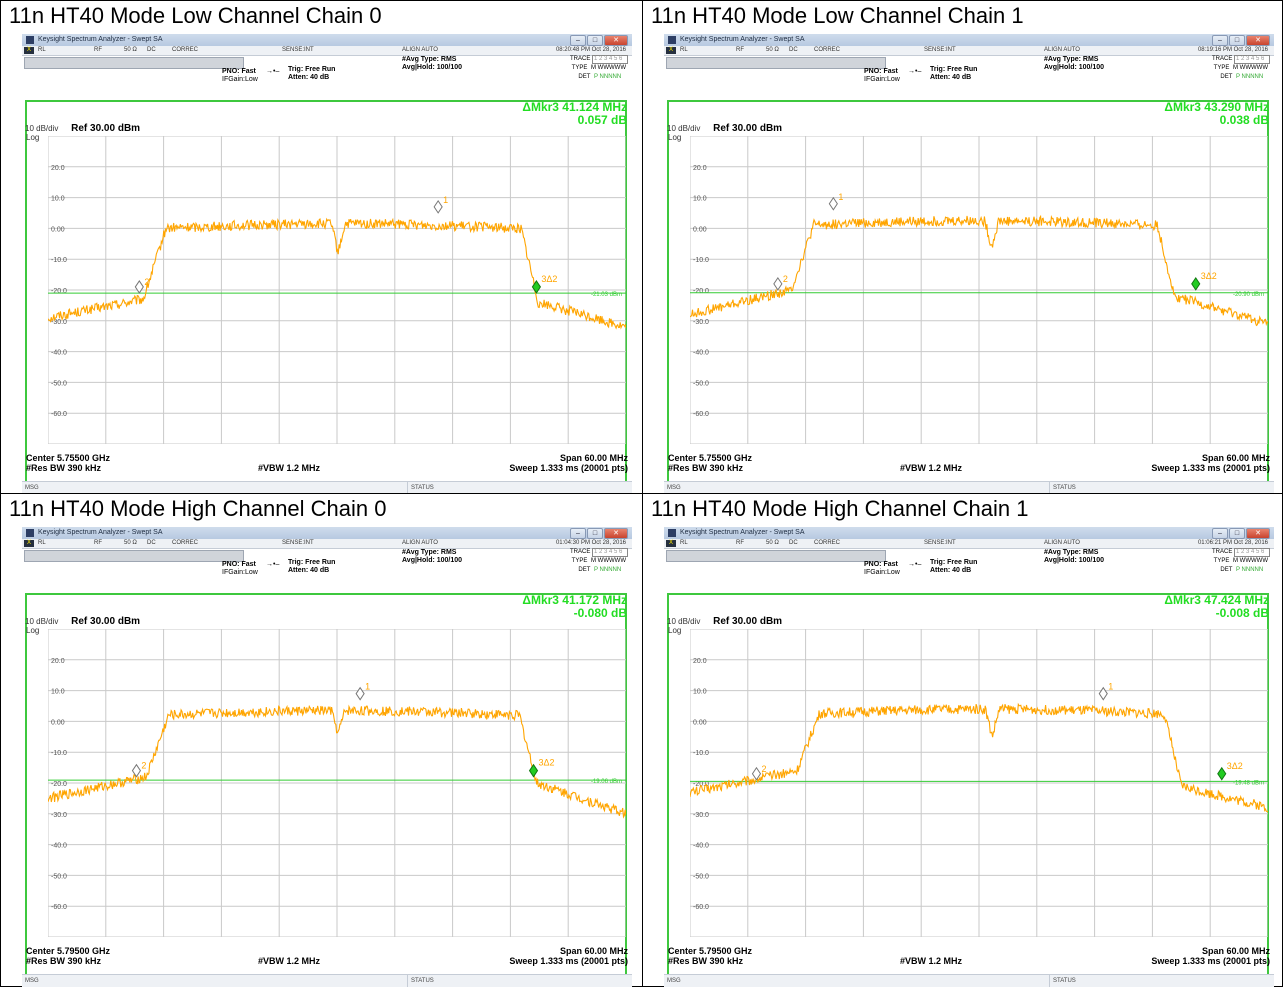  Describe the element at coordinates (1216, 107) in the screenshot. I see `marker-delta-freq: ΔMkr3 43.290 MHz` at that location.